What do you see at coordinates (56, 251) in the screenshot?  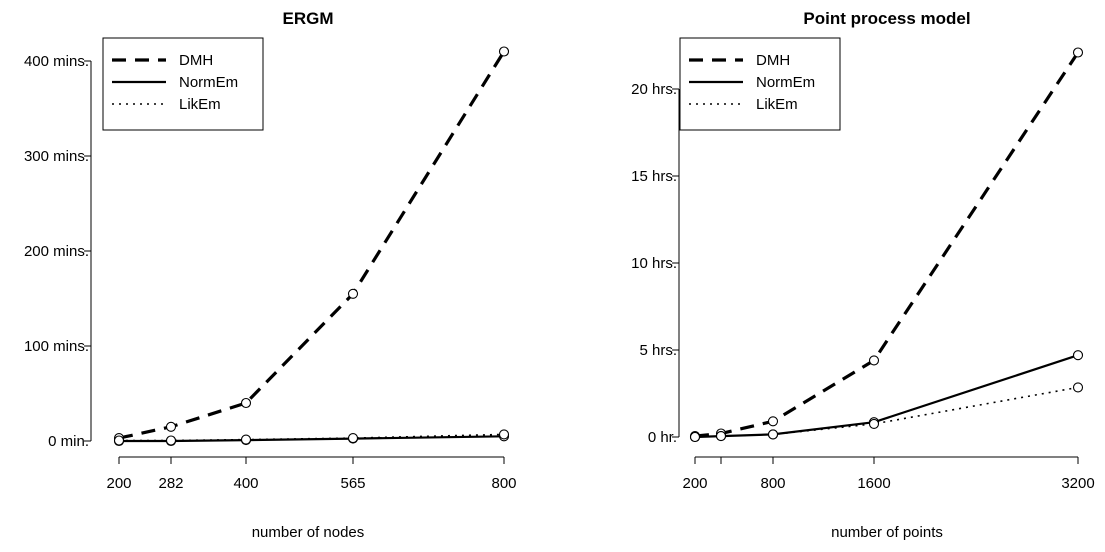 I see `y-tick-label: 200 mins.` at bounding box center [56, 251].